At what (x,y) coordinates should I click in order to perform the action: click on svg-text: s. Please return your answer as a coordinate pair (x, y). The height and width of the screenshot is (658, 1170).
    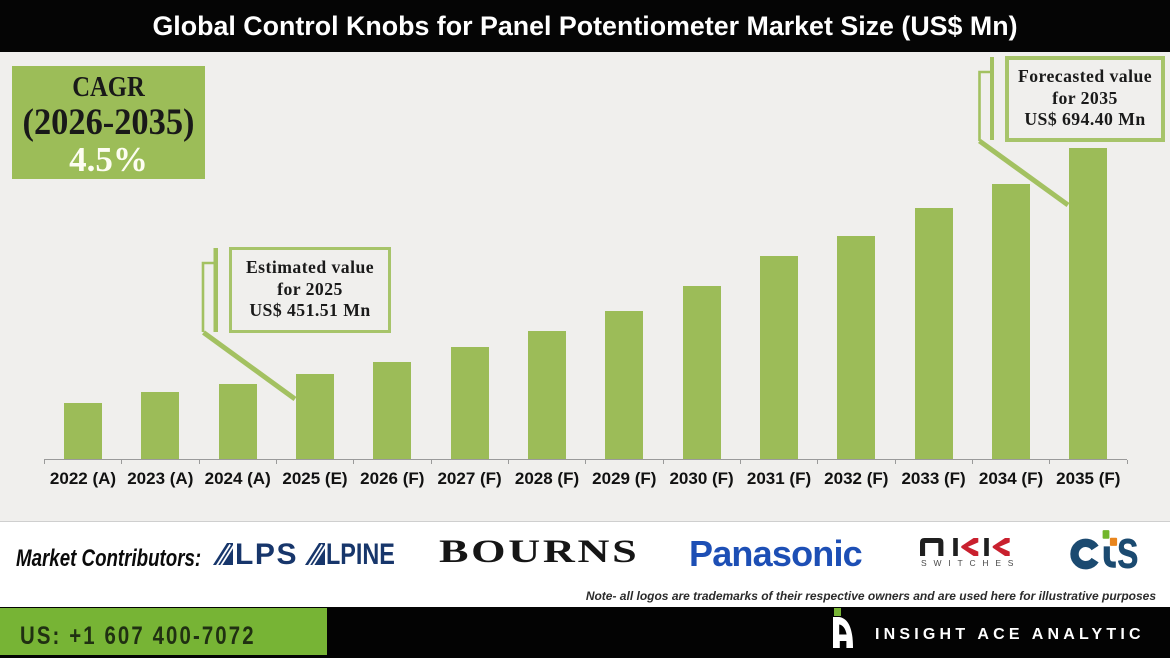
    Looking at the image, I should click on (1128, 550).